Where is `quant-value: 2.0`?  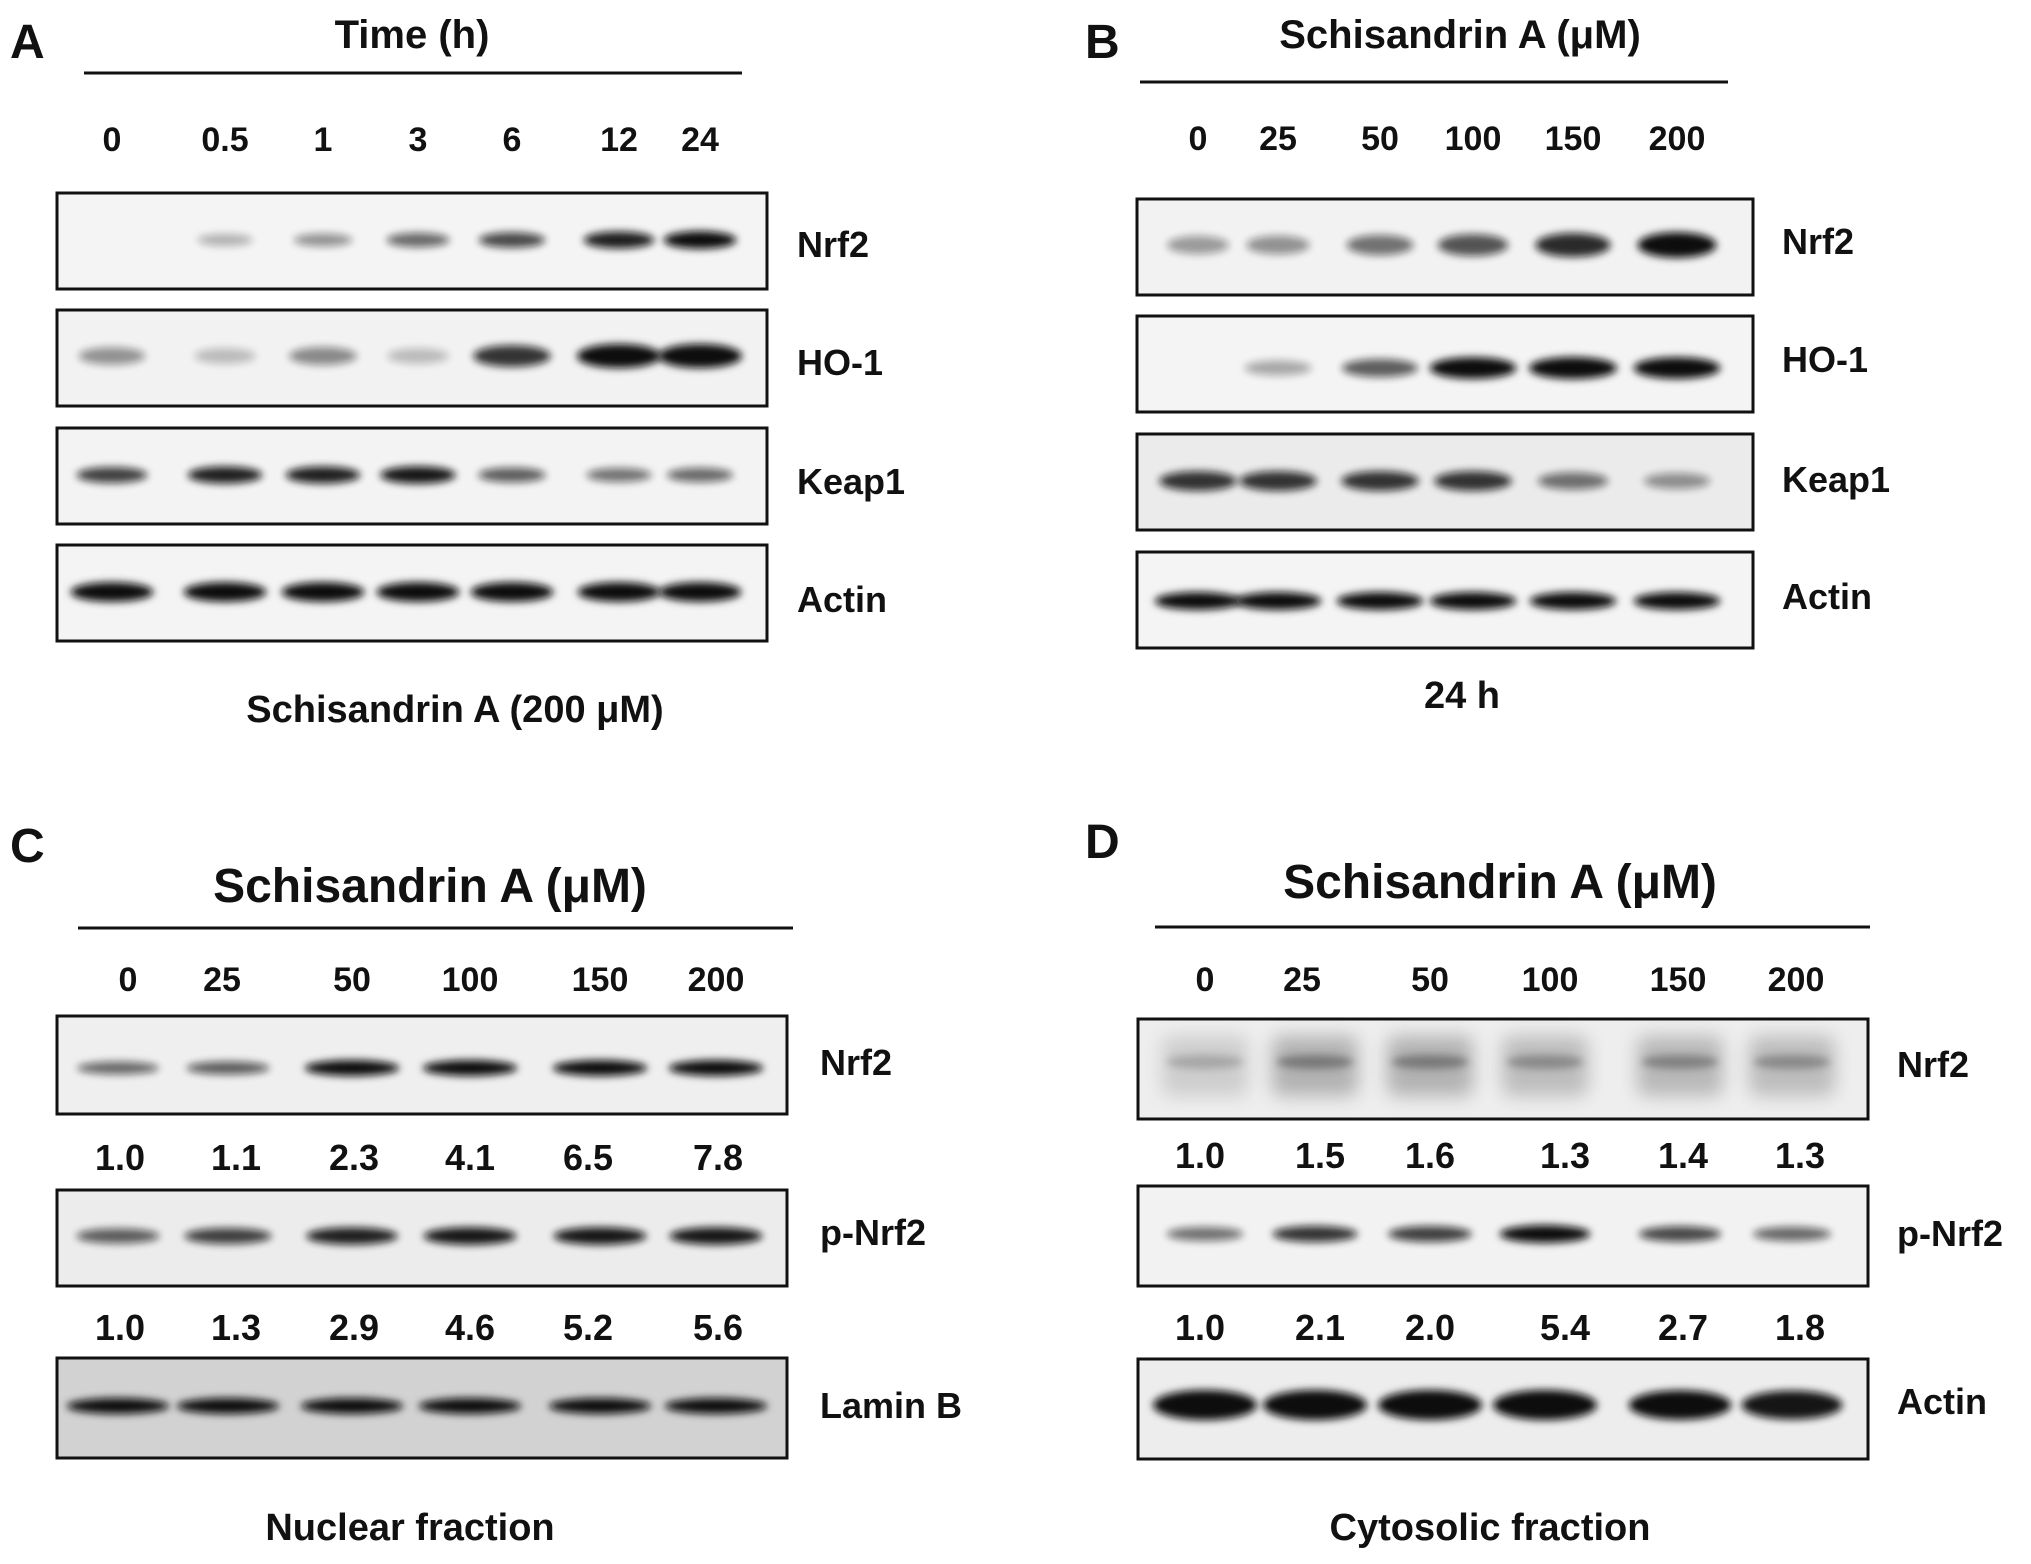
quant-value: 2.0 is located at coordinates (1430, 1327).